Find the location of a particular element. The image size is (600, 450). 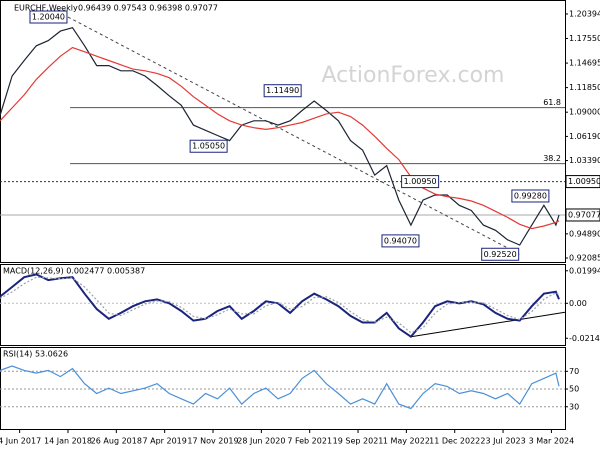

x-tick-label: 23 Jul 2023 is located at coordinates (502, 441).